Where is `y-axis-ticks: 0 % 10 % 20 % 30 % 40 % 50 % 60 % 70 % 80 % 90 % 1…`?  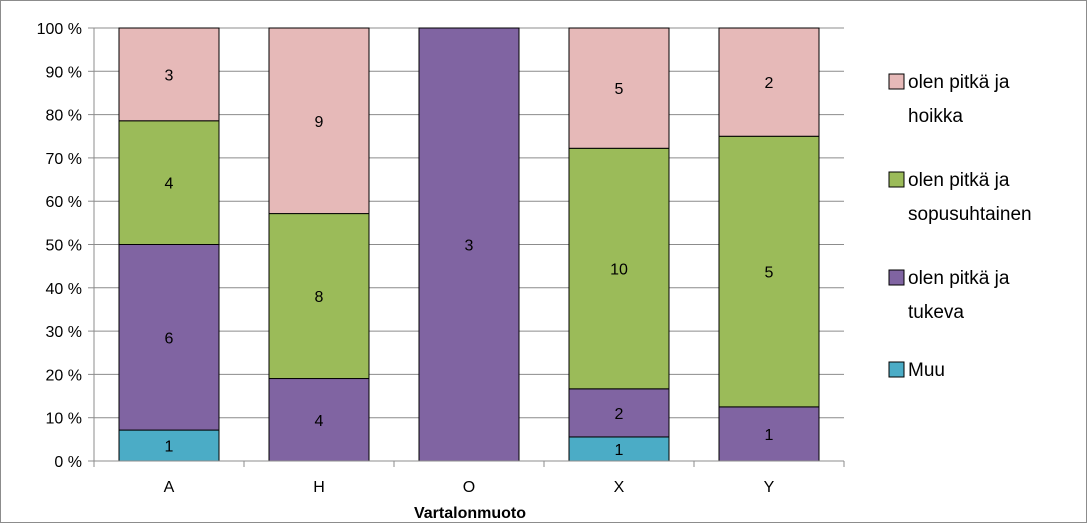 y-axis-ticks: 0 % 10 % 20 % 30 % 40 % 50 % 60 % 70 % 80 % 90 % 1… is located at coordinates (65, 246).